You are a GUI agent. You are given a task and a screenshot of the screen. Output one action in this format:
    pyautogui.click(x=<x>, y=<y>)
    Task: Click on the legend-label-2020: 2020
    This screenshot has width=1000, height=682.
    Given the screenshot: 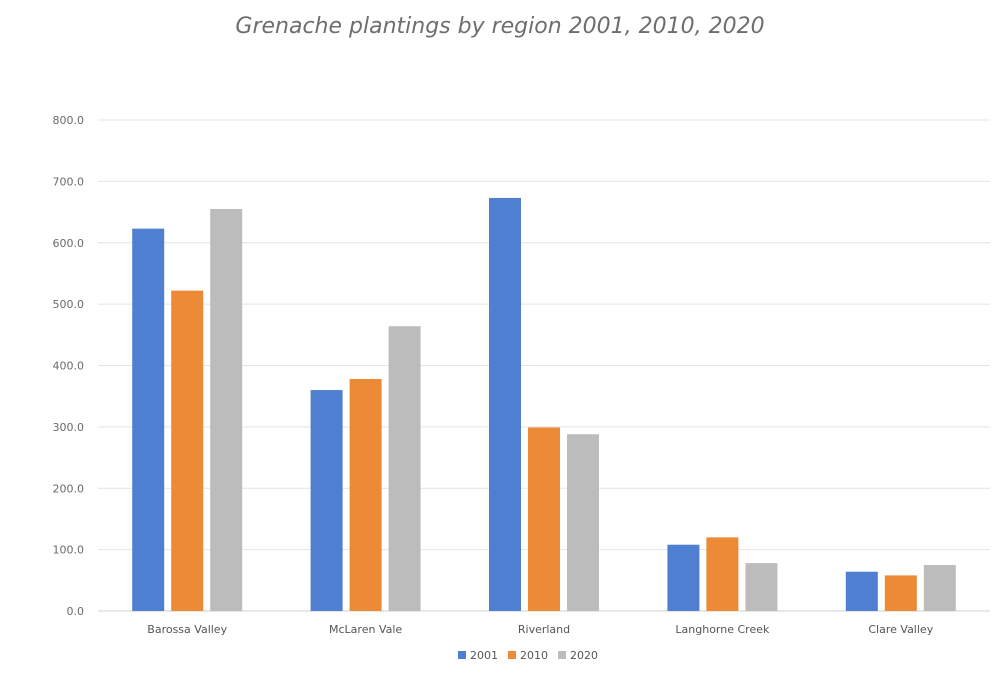 What is the action you would take?
    pyautogui.click(x=584, y=655)
    